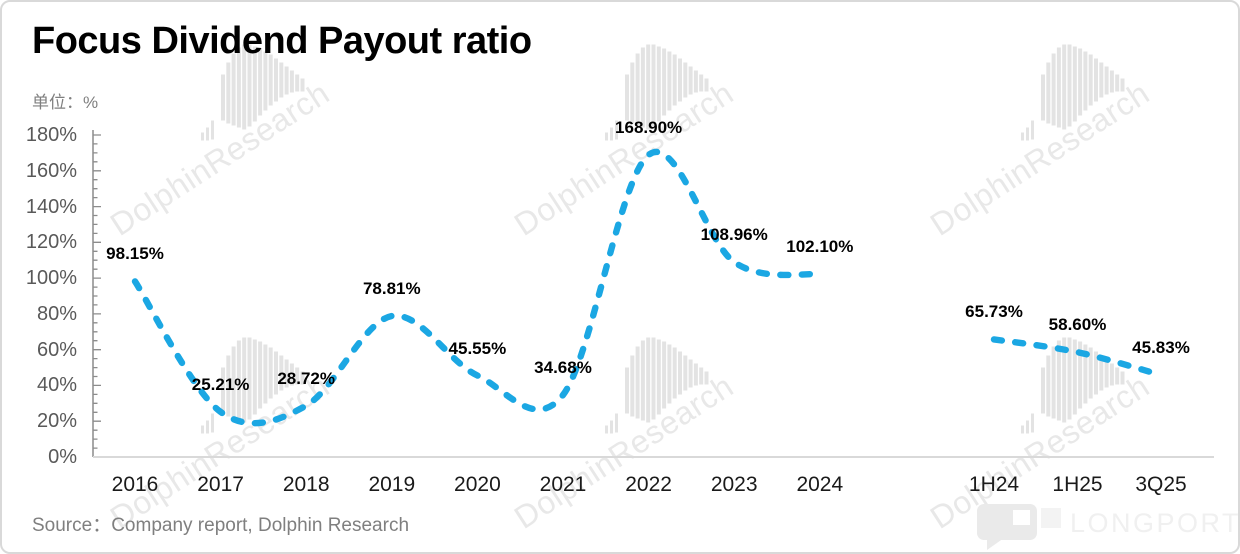 The height and width of the screenshot is (554, 1240). I want to click on page-title: Focus Dividend Payout ratio, so click(282, 41).